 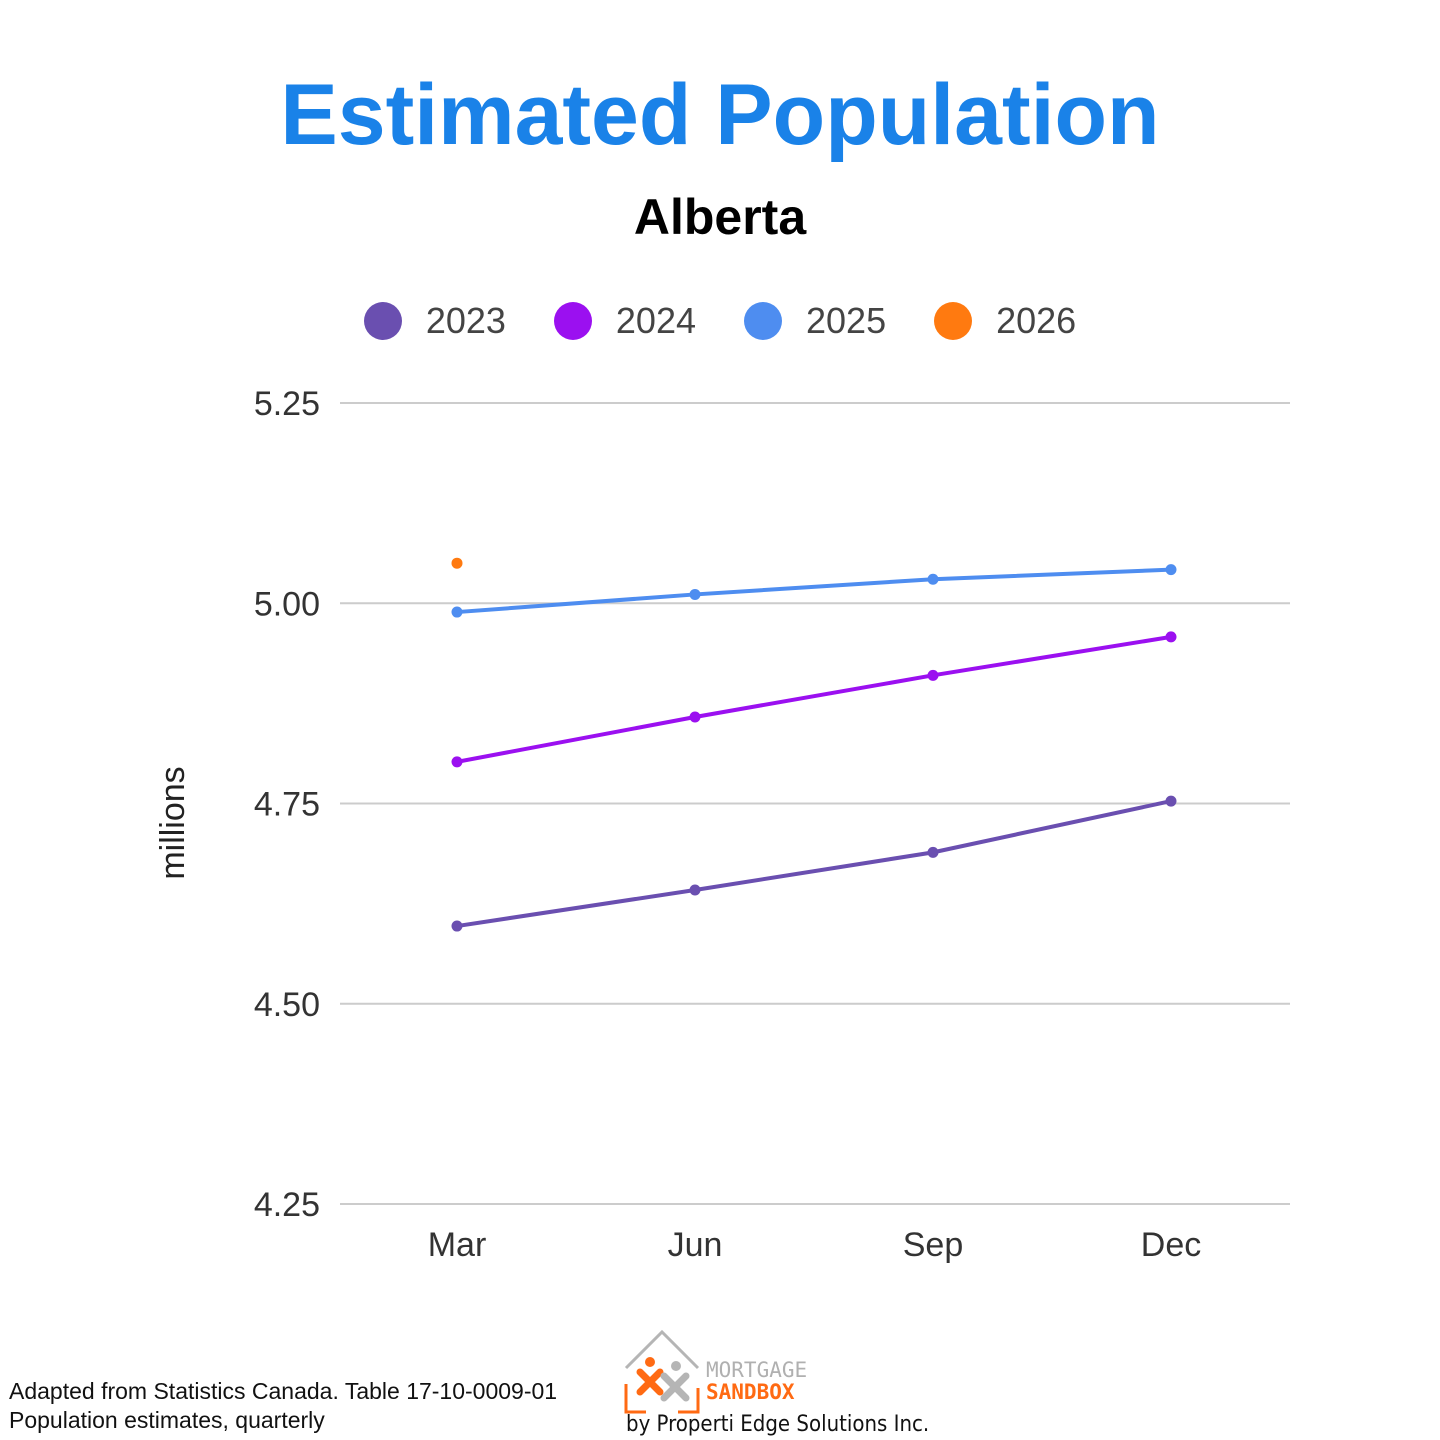 What do you see at coordinates (465, 320) in the screenshot?
I see `legend-label: 2023` at bounding box center [465, 320].